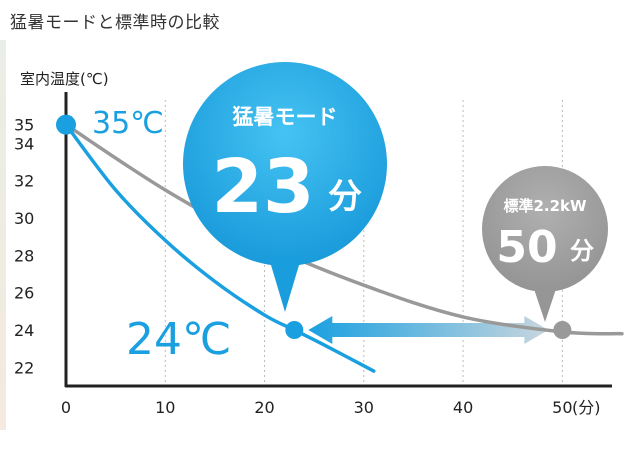 This screenshot has height=454, width=640. Describe the element at coordinates (66, 407) in the screenshot. I see `x-tick-label: 0` at that location.